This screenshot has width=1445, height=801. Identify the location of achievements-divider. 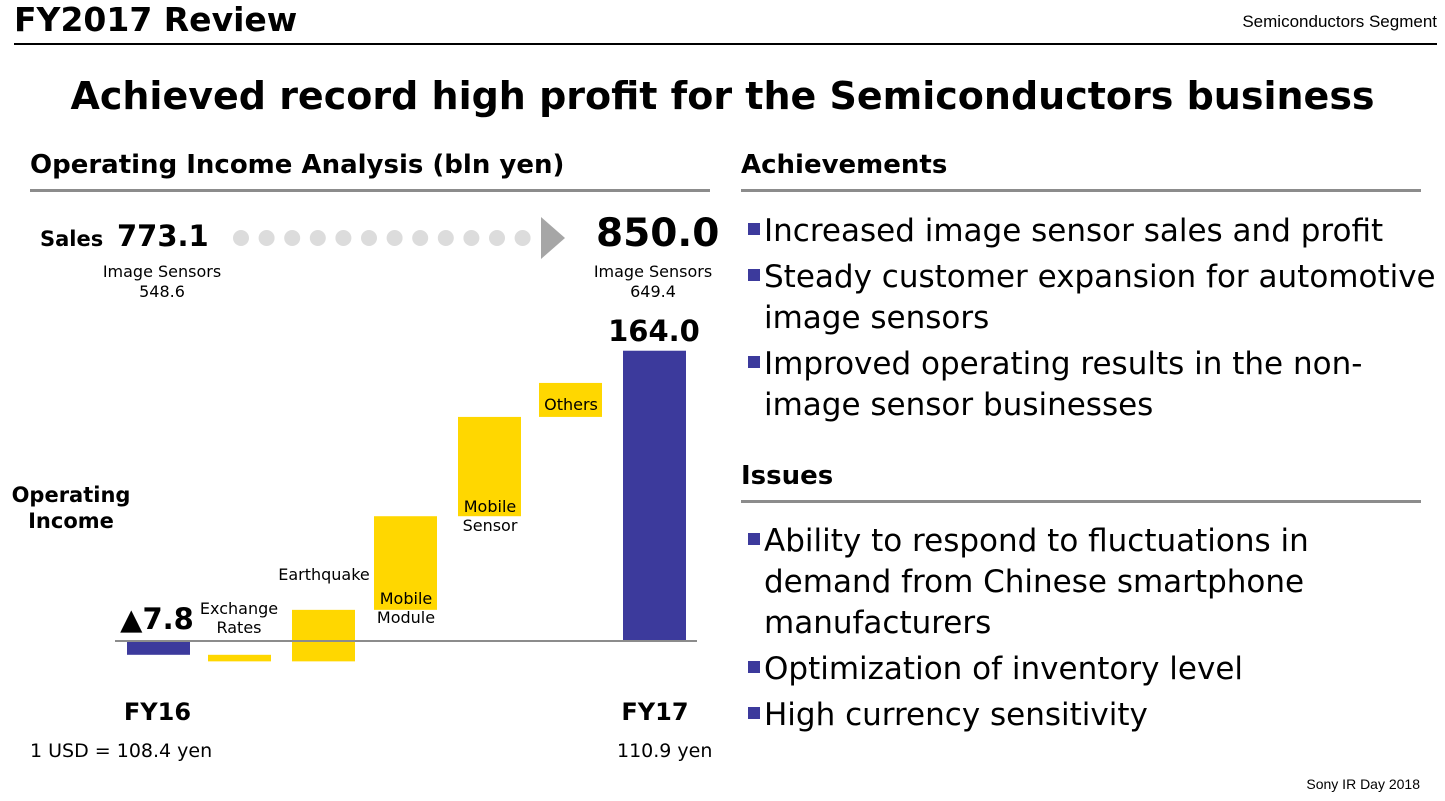
(1081, 190).